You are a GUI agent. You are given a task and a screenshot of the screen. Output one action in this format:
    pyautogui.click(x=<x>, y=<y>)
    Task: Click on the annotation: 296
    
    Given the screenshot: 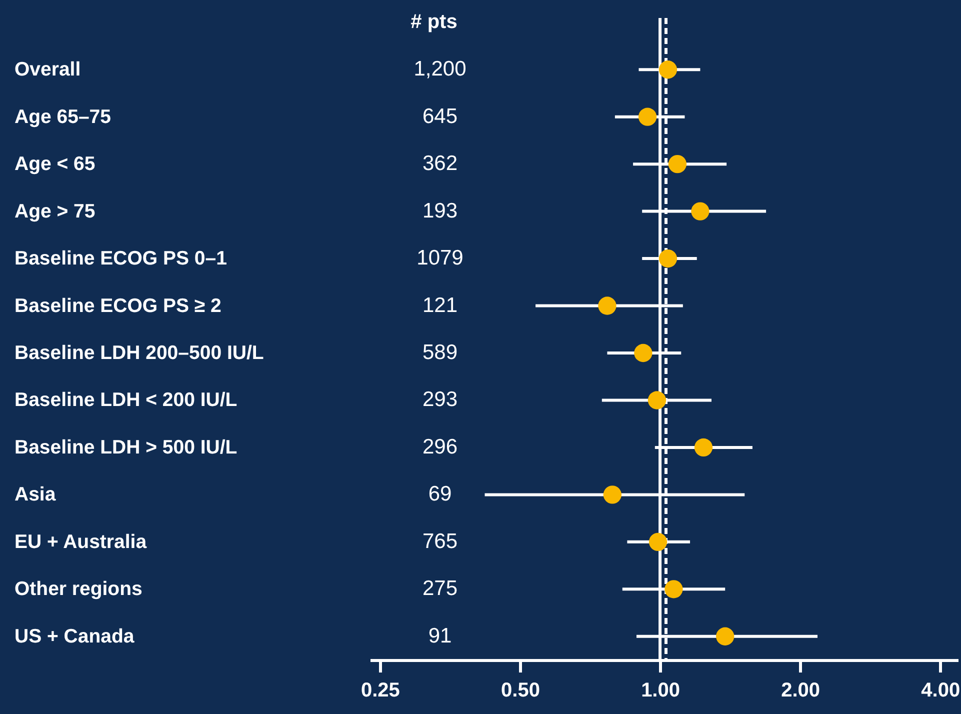 What is the action you would take?
    pyautogui.click(x=440, y=446)
    